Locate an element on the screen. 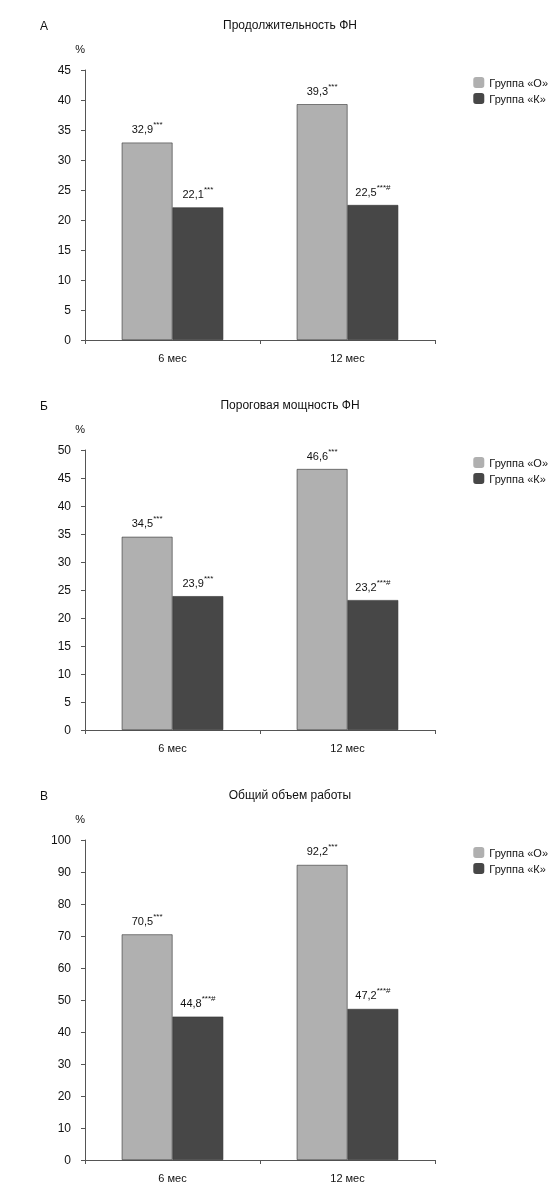  text: Б is located at coordinates (44, 406).